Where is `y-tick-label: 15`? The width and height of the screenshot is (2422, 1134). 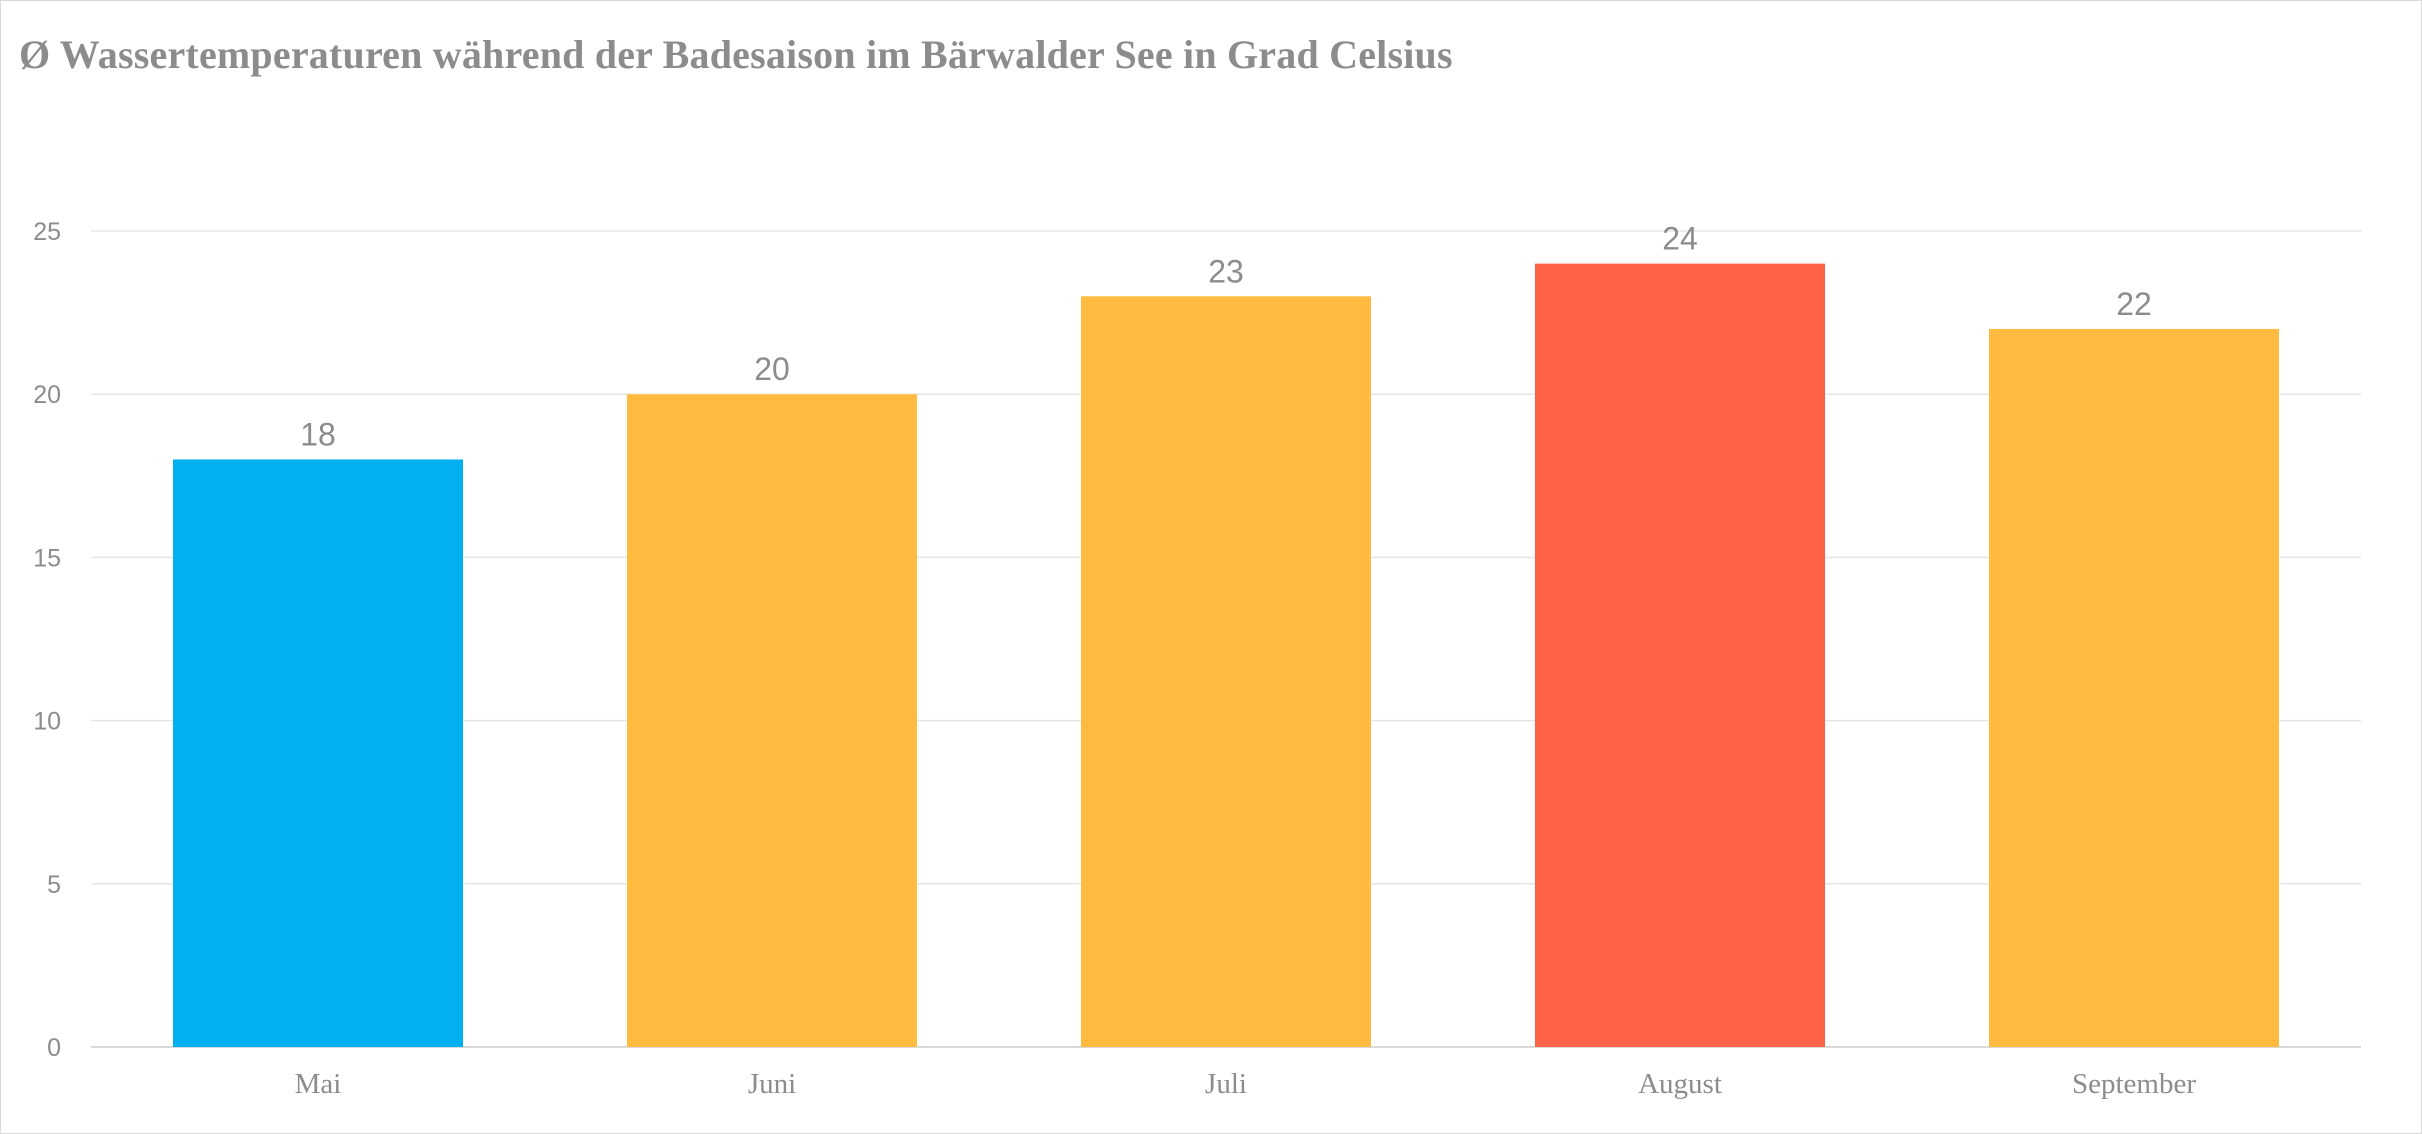 y-tick-label: 15 is located at coordinates (47, 558).